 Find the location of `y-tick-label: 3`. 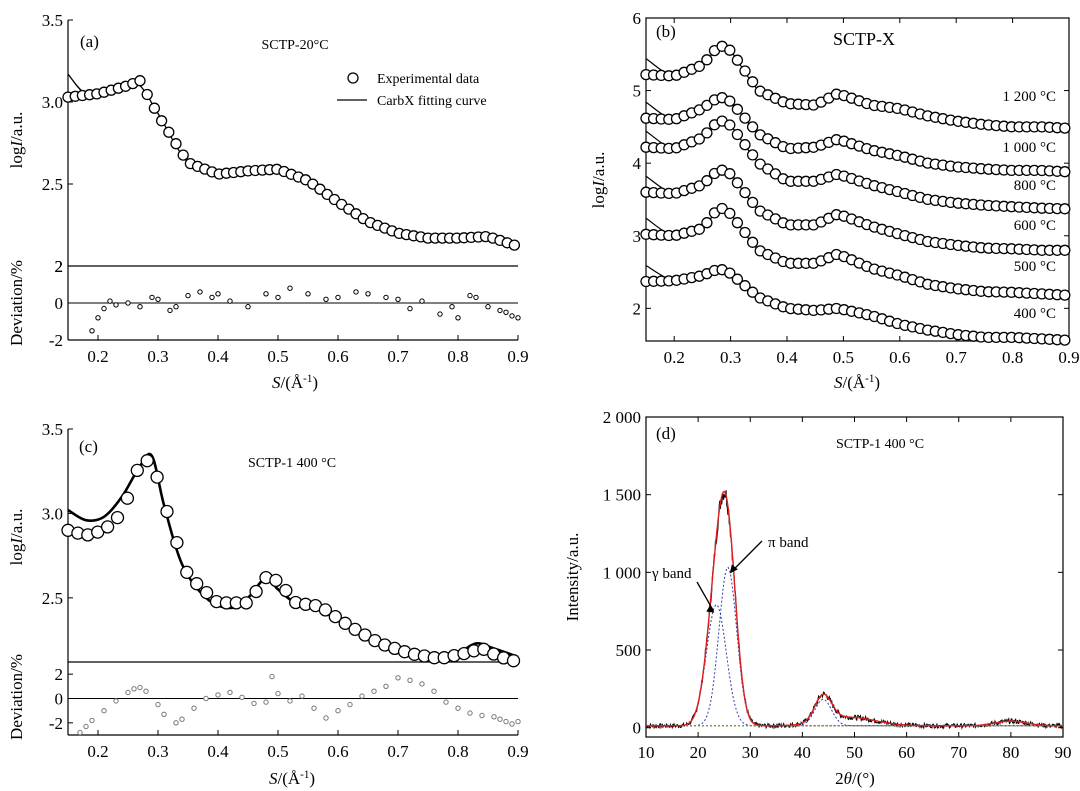

y-tick-label: 3 is located at coordinates (637, 236).